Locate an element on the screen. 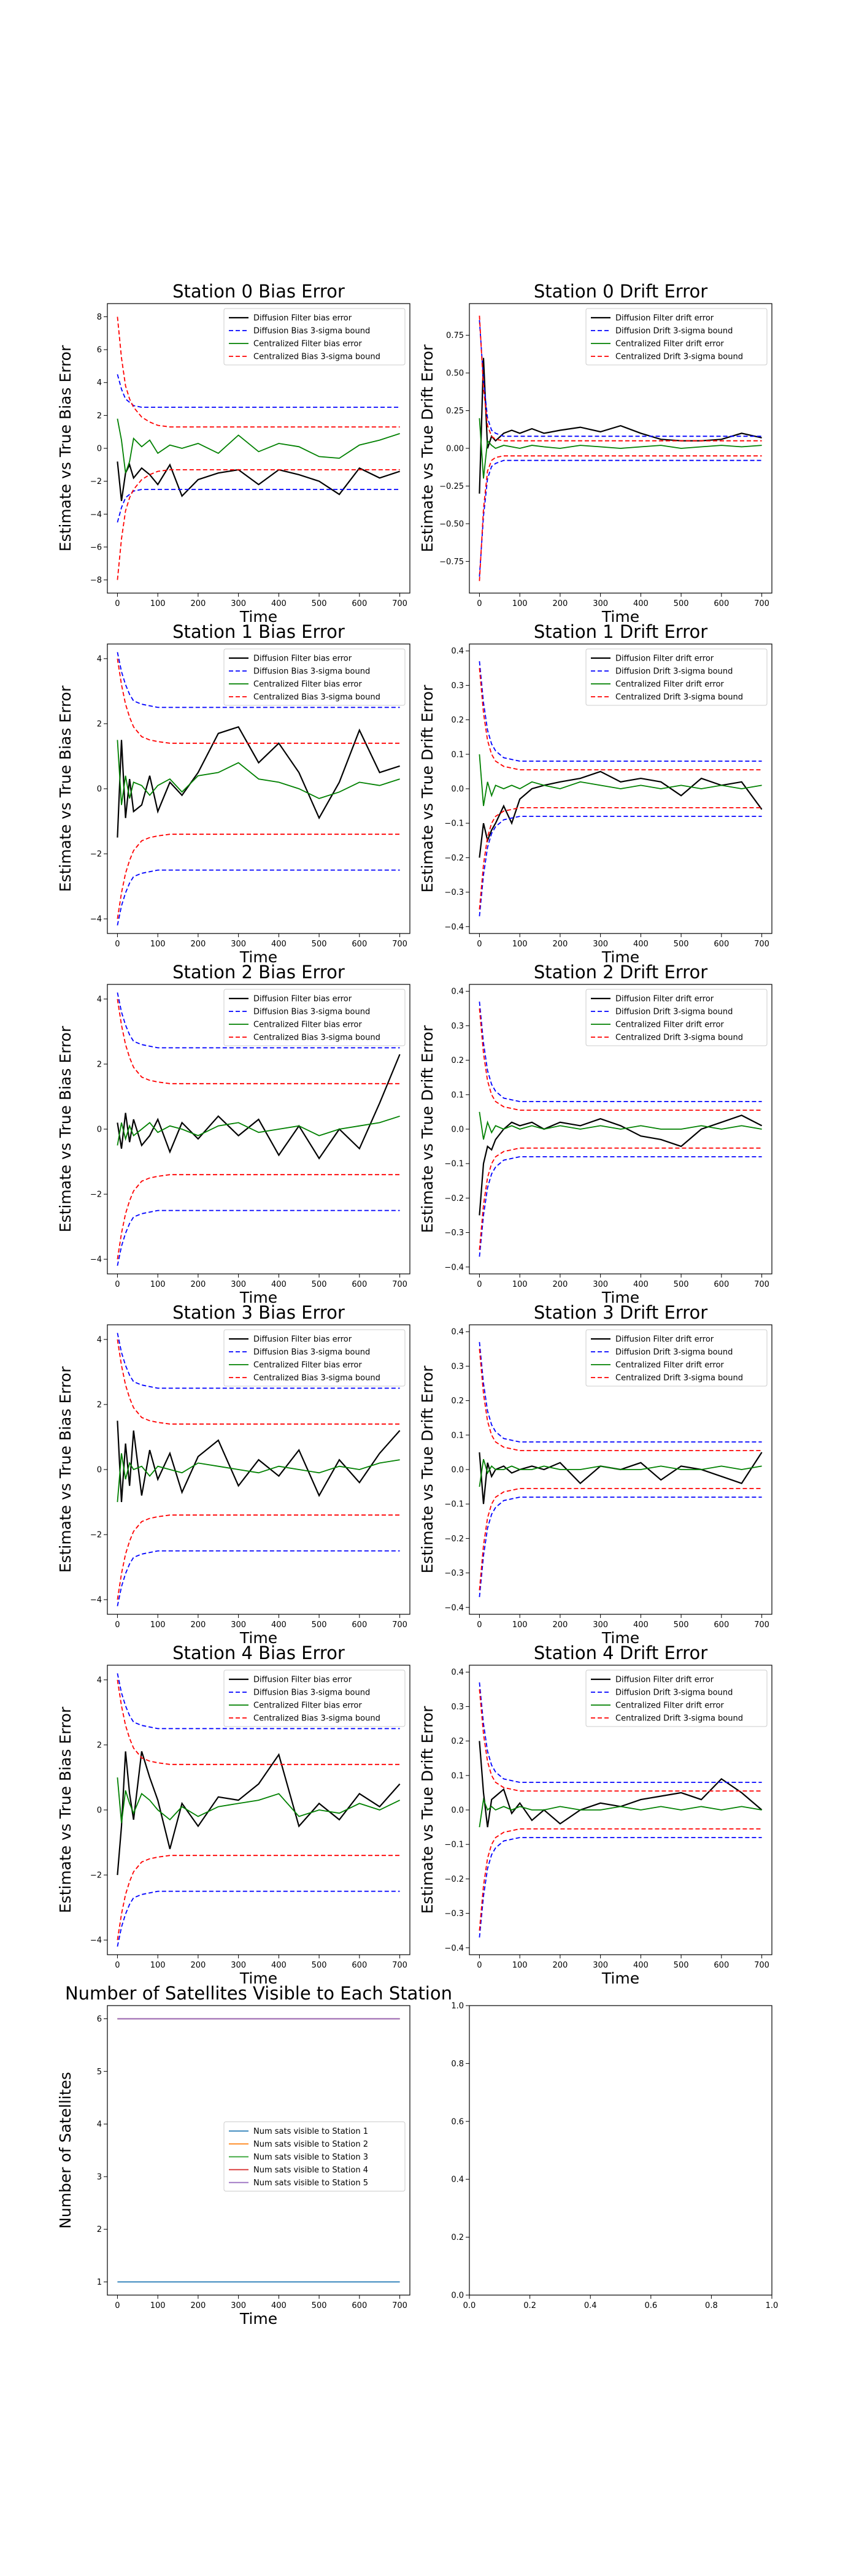 This screenshot has height=2576, width=859. y-tick-label: 0.0 is located at coordinates (457, 1470).